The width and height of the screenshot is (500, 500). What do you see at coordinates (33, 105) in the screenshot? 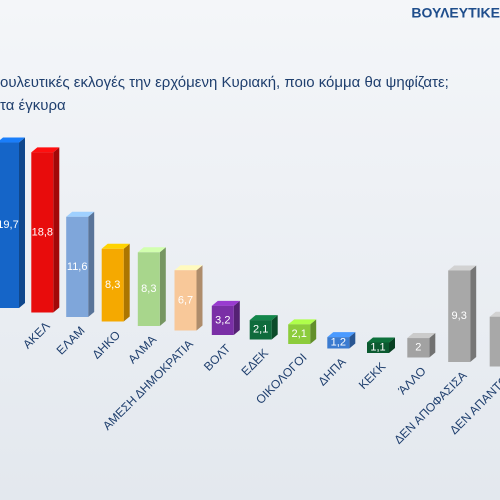
I see `chart-subtitle: τα έγκυρα` at bounding box center [33, 105].